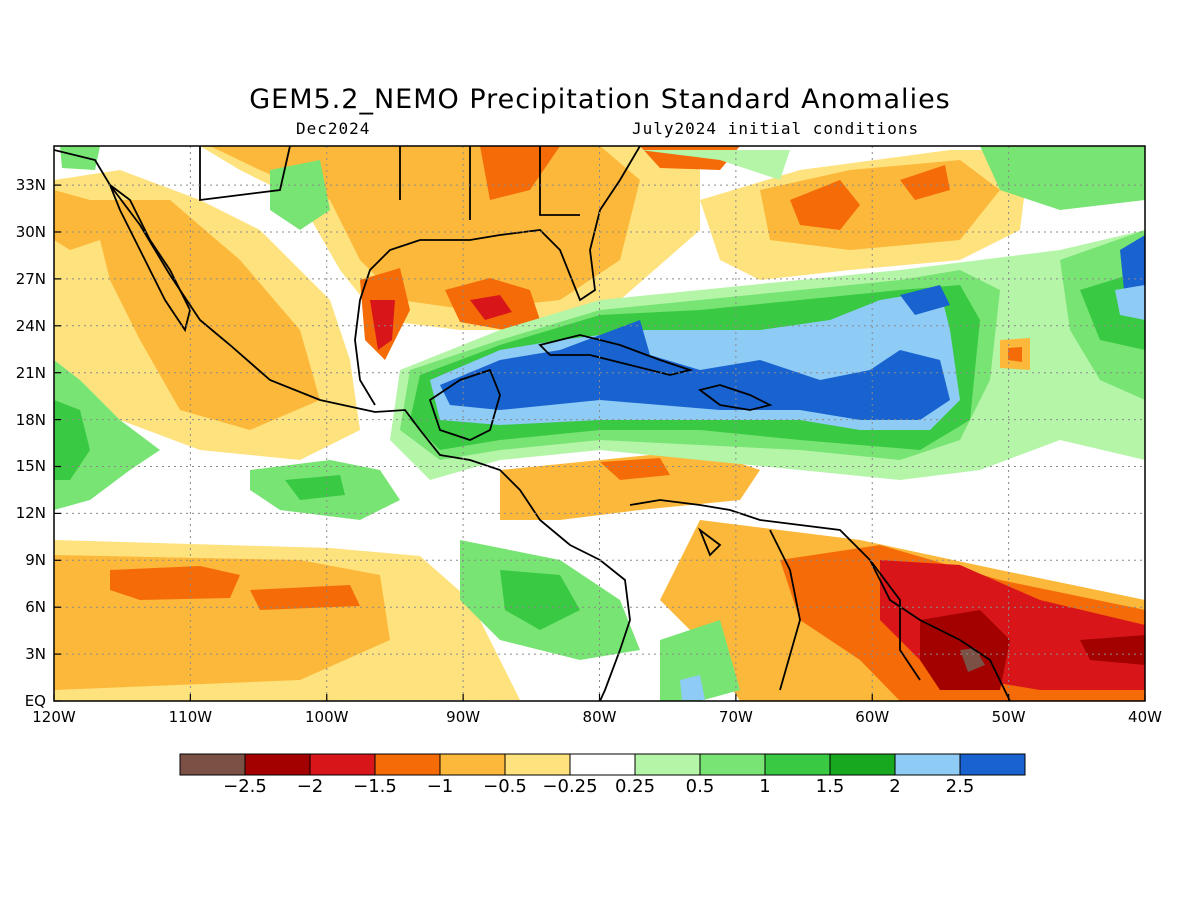  What do you see at coordinates (30, 466) in the screenshot?
I see `lat-label: 15N` at bounding box center [30, 466].